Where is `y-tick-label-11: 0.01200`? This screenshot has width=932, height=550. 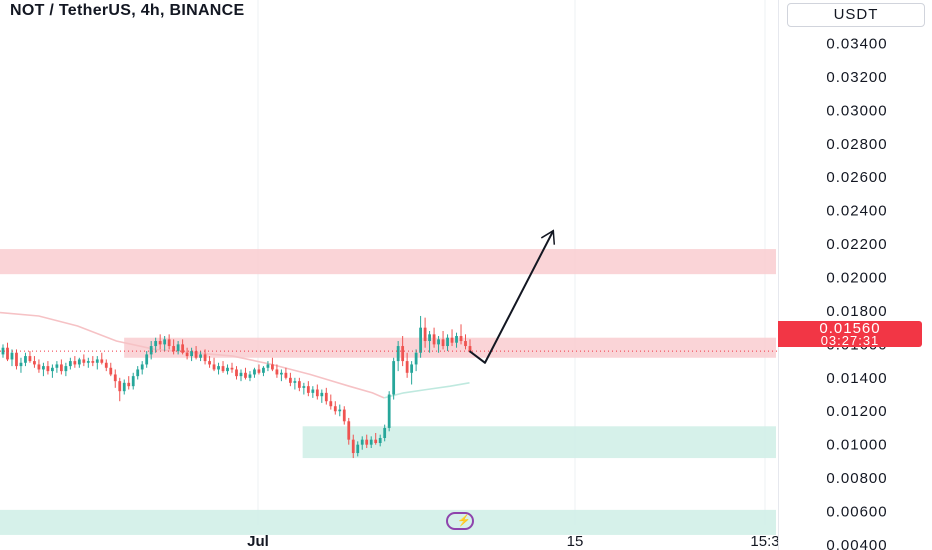 y-tick-label-11: 0.01200 is located at coordinates (856, 411).